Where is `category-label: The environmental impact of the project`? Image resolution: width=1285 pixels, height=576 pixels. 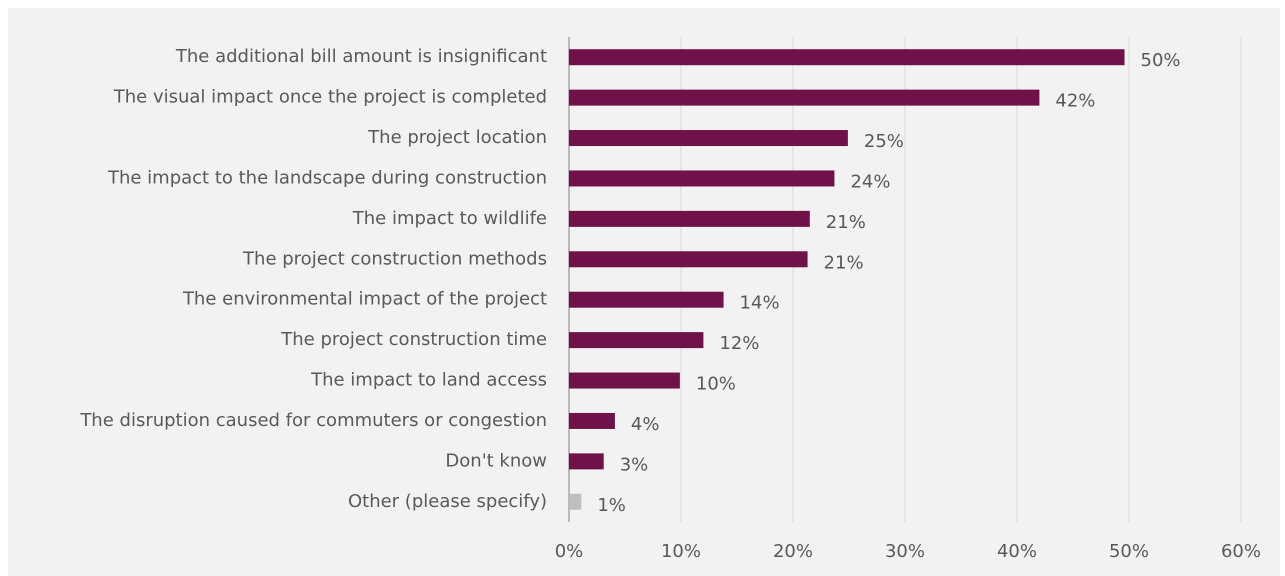
category-label: The environmental impact of the project is located at coordinates (364, 299).